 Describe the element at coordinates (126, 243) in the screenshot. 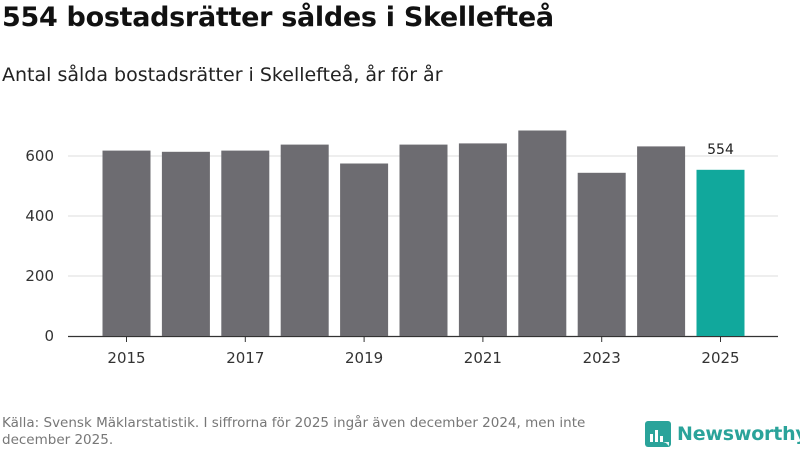

I see `bar-2015` at that location.